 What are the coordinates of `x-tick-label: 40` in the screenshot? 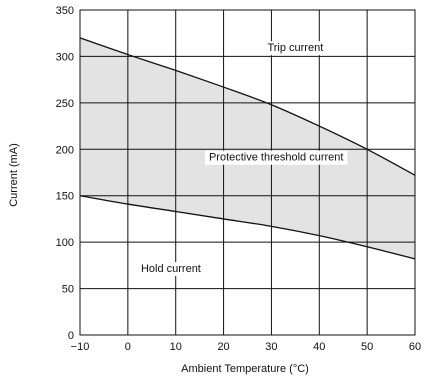 It's located at (319, 347).